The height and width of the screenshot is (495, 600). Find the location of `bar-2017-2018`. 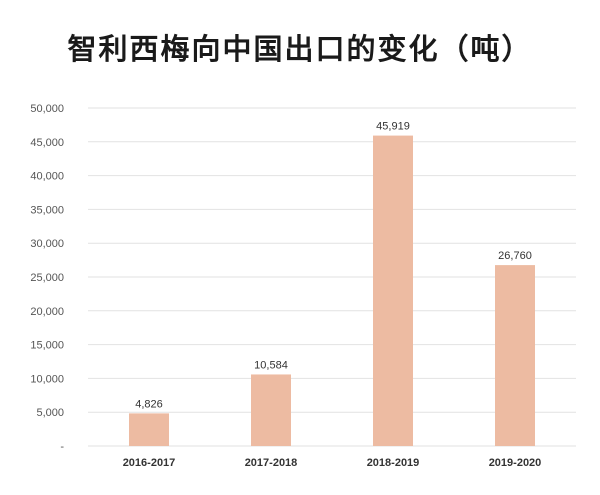

bar-2017-2018 is located at coordinates (271, 410).